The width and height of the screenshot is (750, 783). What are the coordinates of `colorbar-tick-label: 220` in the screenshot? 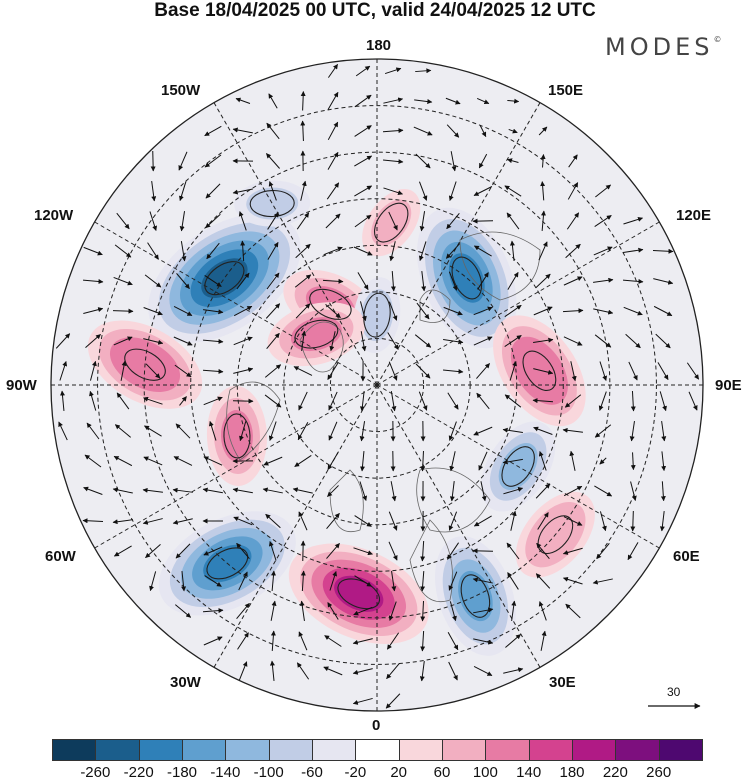 It's located at (615, 772).